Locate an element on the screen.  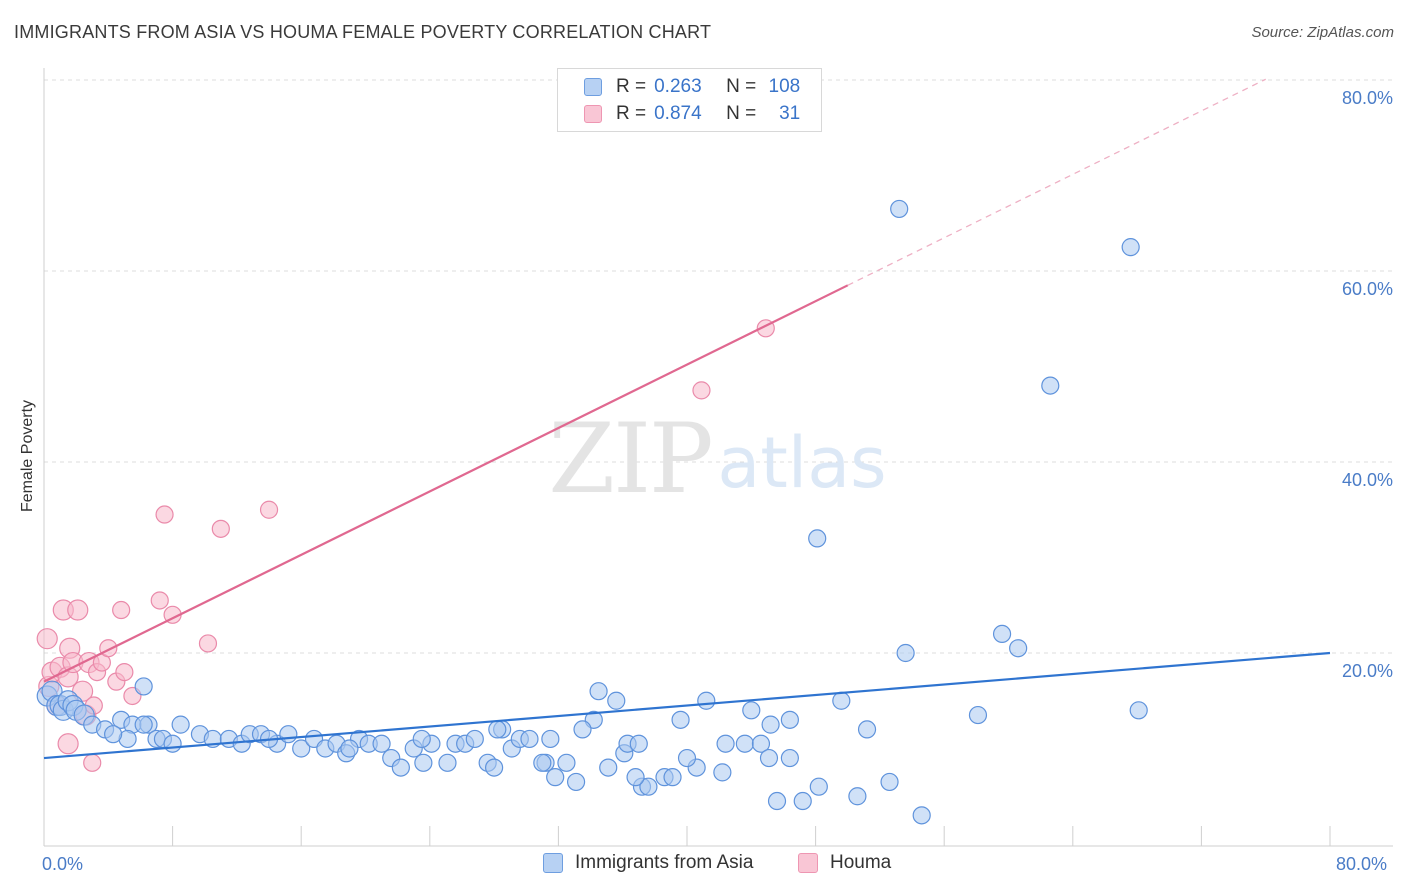
y-tick-label-20: 20.0% is located at coordinates (1367, 671).